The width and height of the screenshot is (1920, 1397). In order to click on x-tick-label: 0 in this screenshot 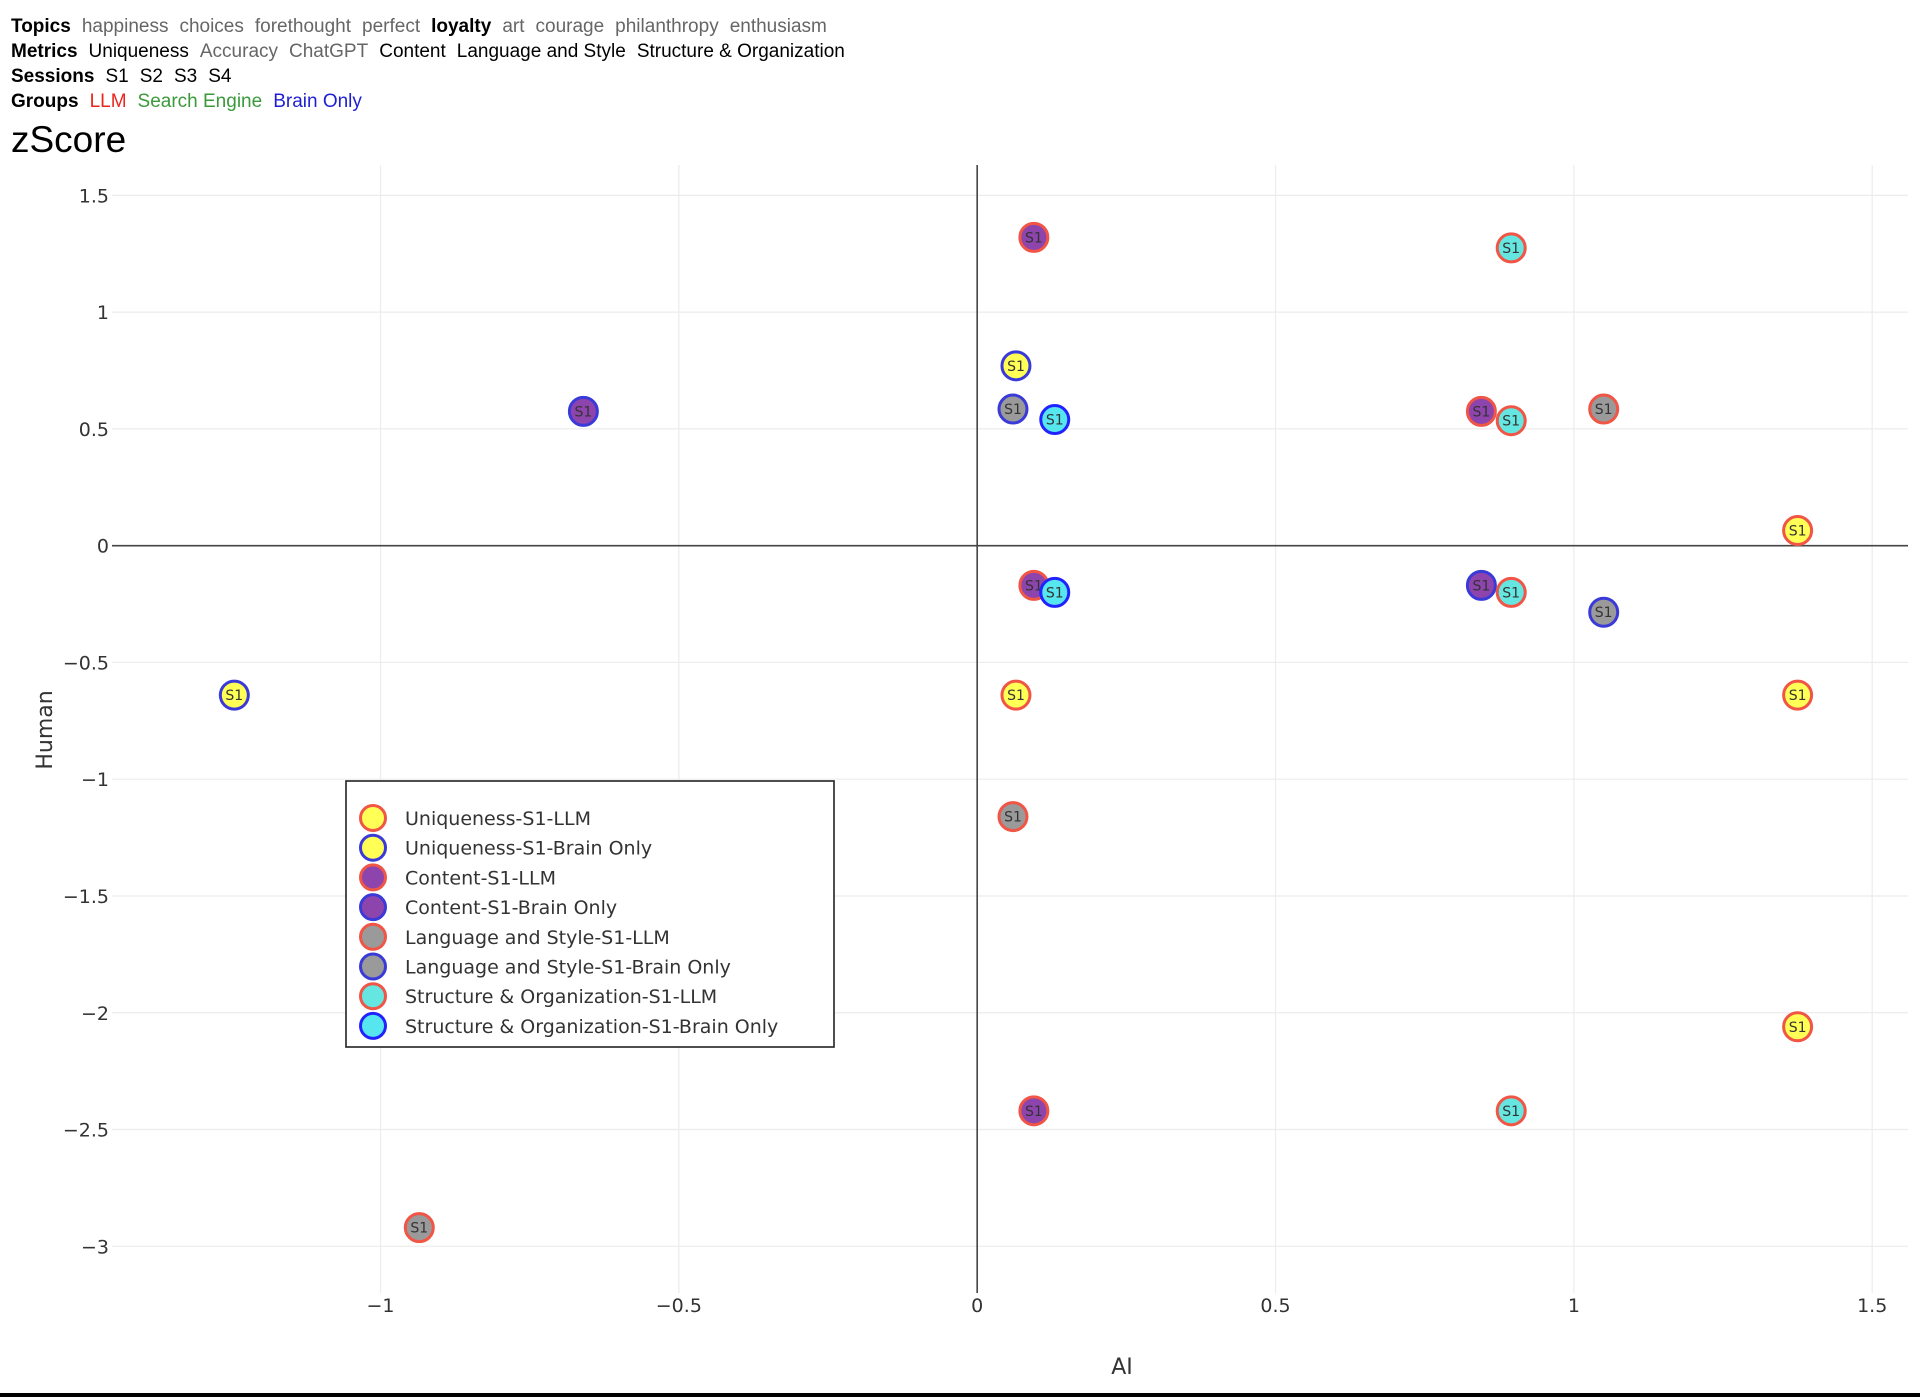, I will do `click(977, 1306)`.